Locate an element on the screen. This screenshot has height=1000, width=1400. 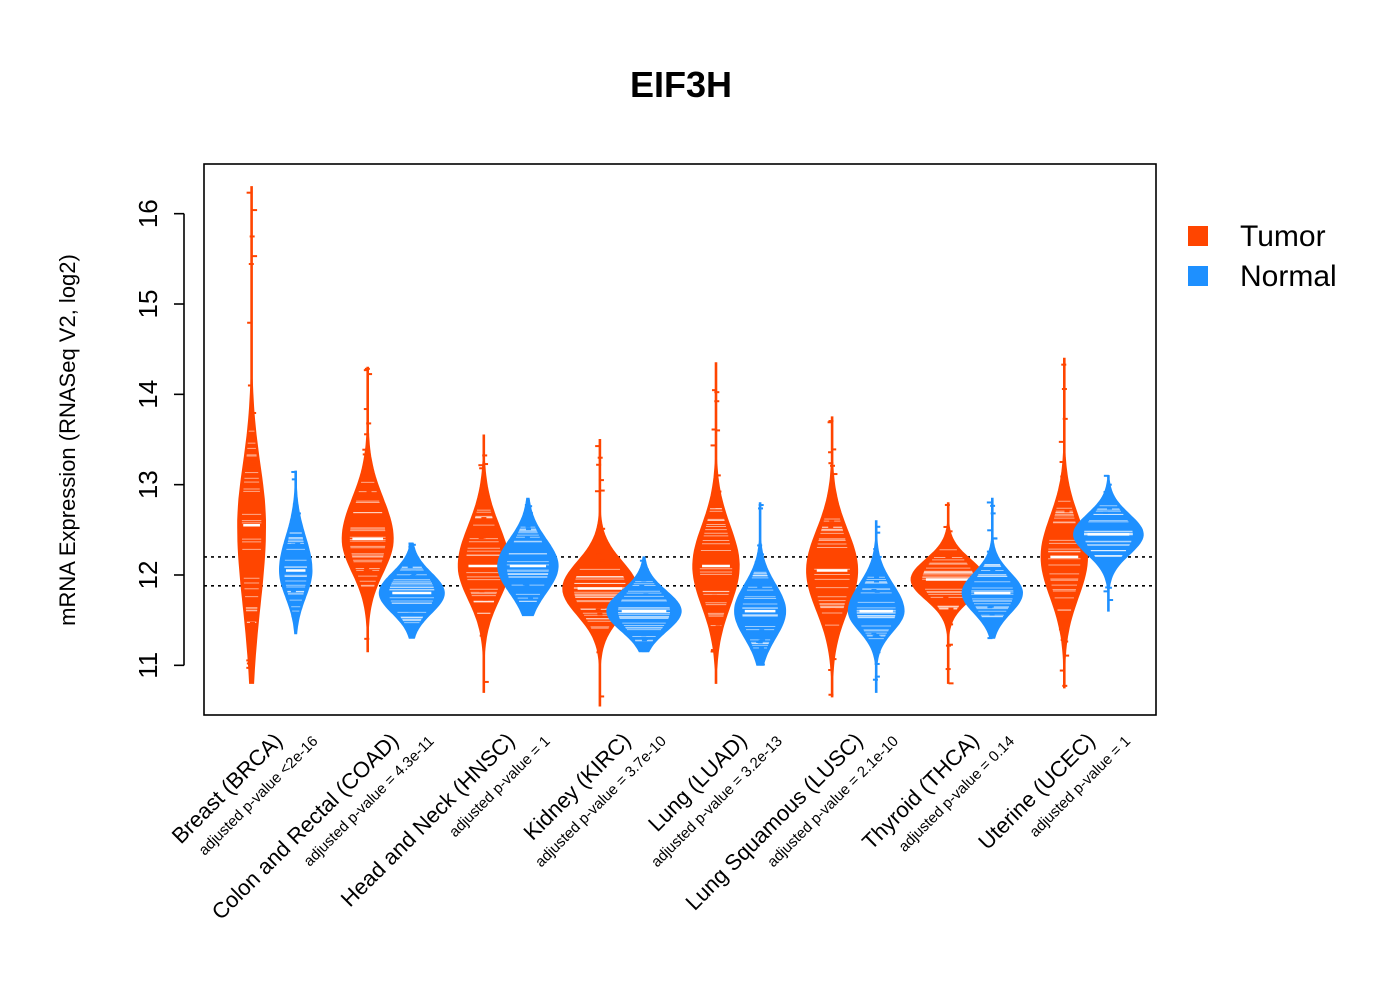
legend-swatch-normal is located at coordinates (1198, 276).